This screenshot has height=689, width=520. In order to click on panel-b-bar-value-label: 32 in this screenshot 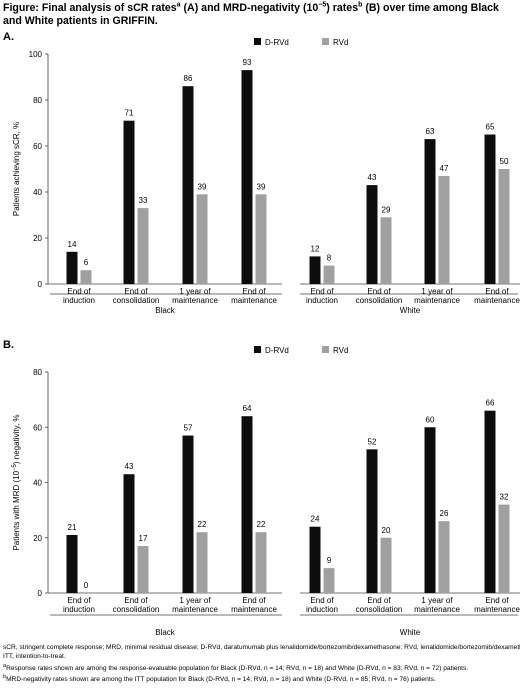, I will do `click(504, 497)`.